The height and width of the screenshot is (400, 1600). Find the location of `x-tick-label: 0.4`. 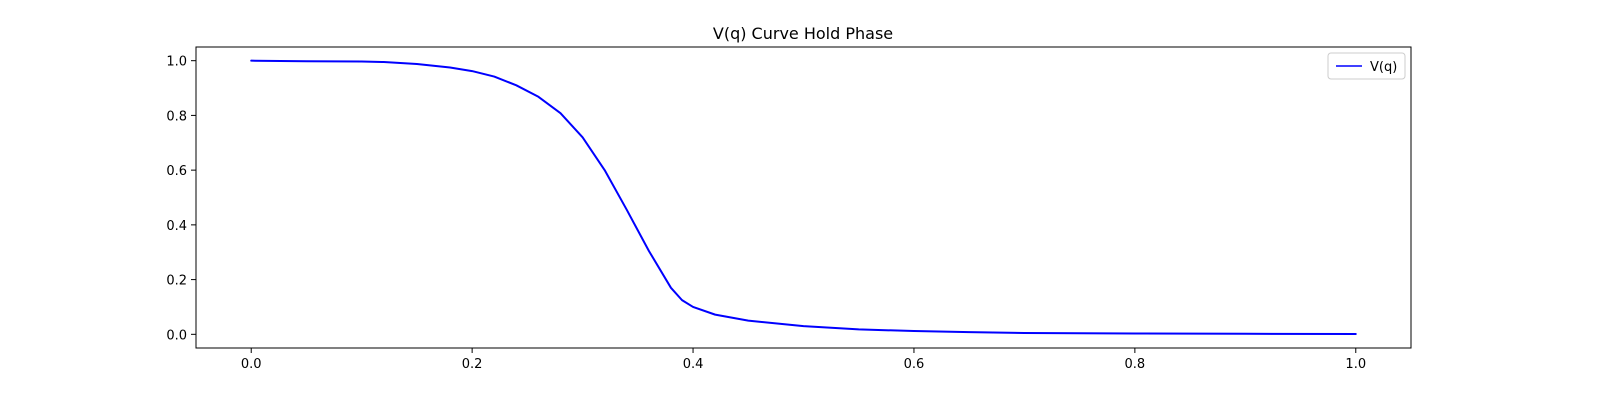

x-tick-label: 0.4 is located at coordinates (693, 364).